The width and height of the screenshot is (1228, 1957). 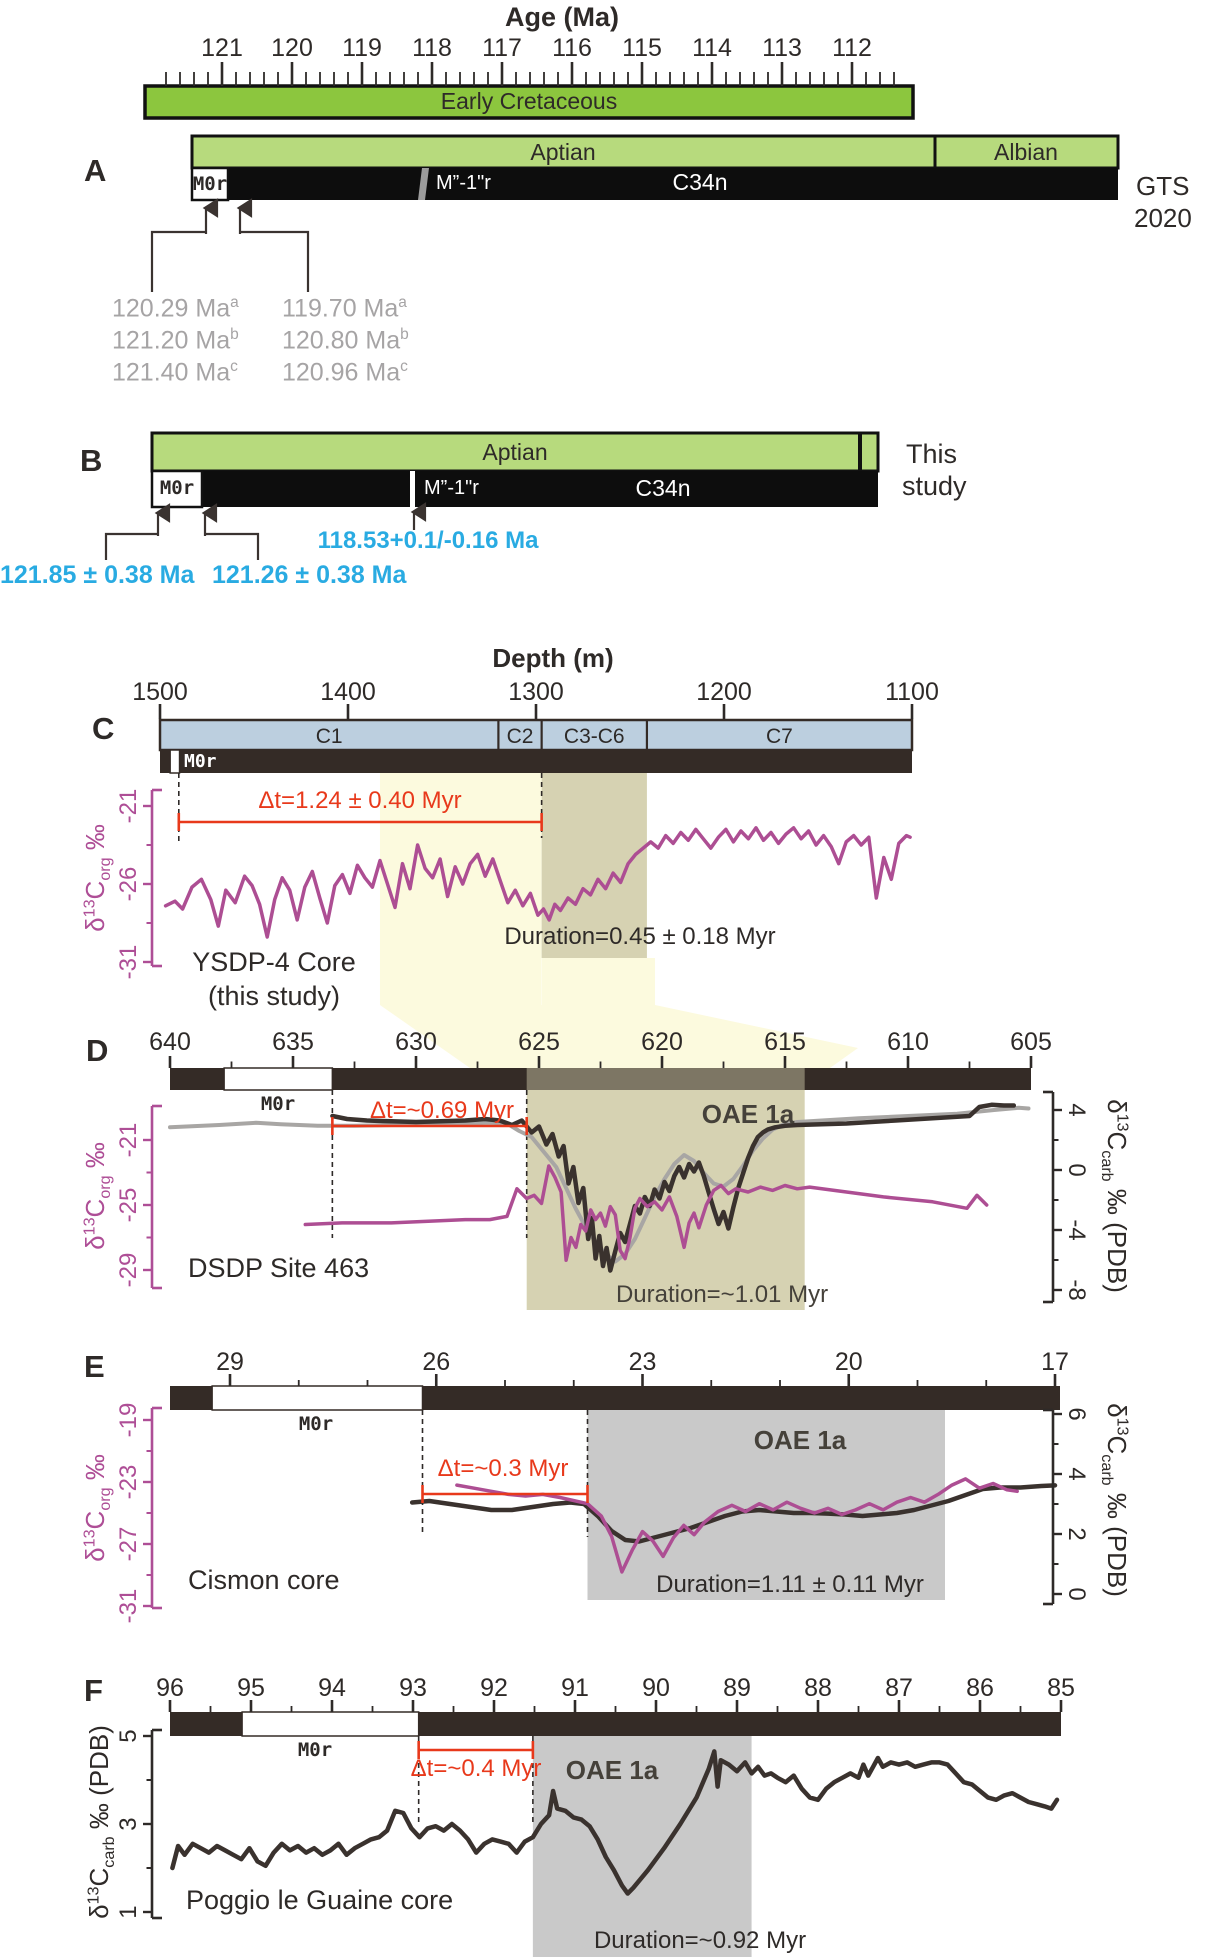 I want to click on x-tick-label: 96, so click(x=170, y=1688).